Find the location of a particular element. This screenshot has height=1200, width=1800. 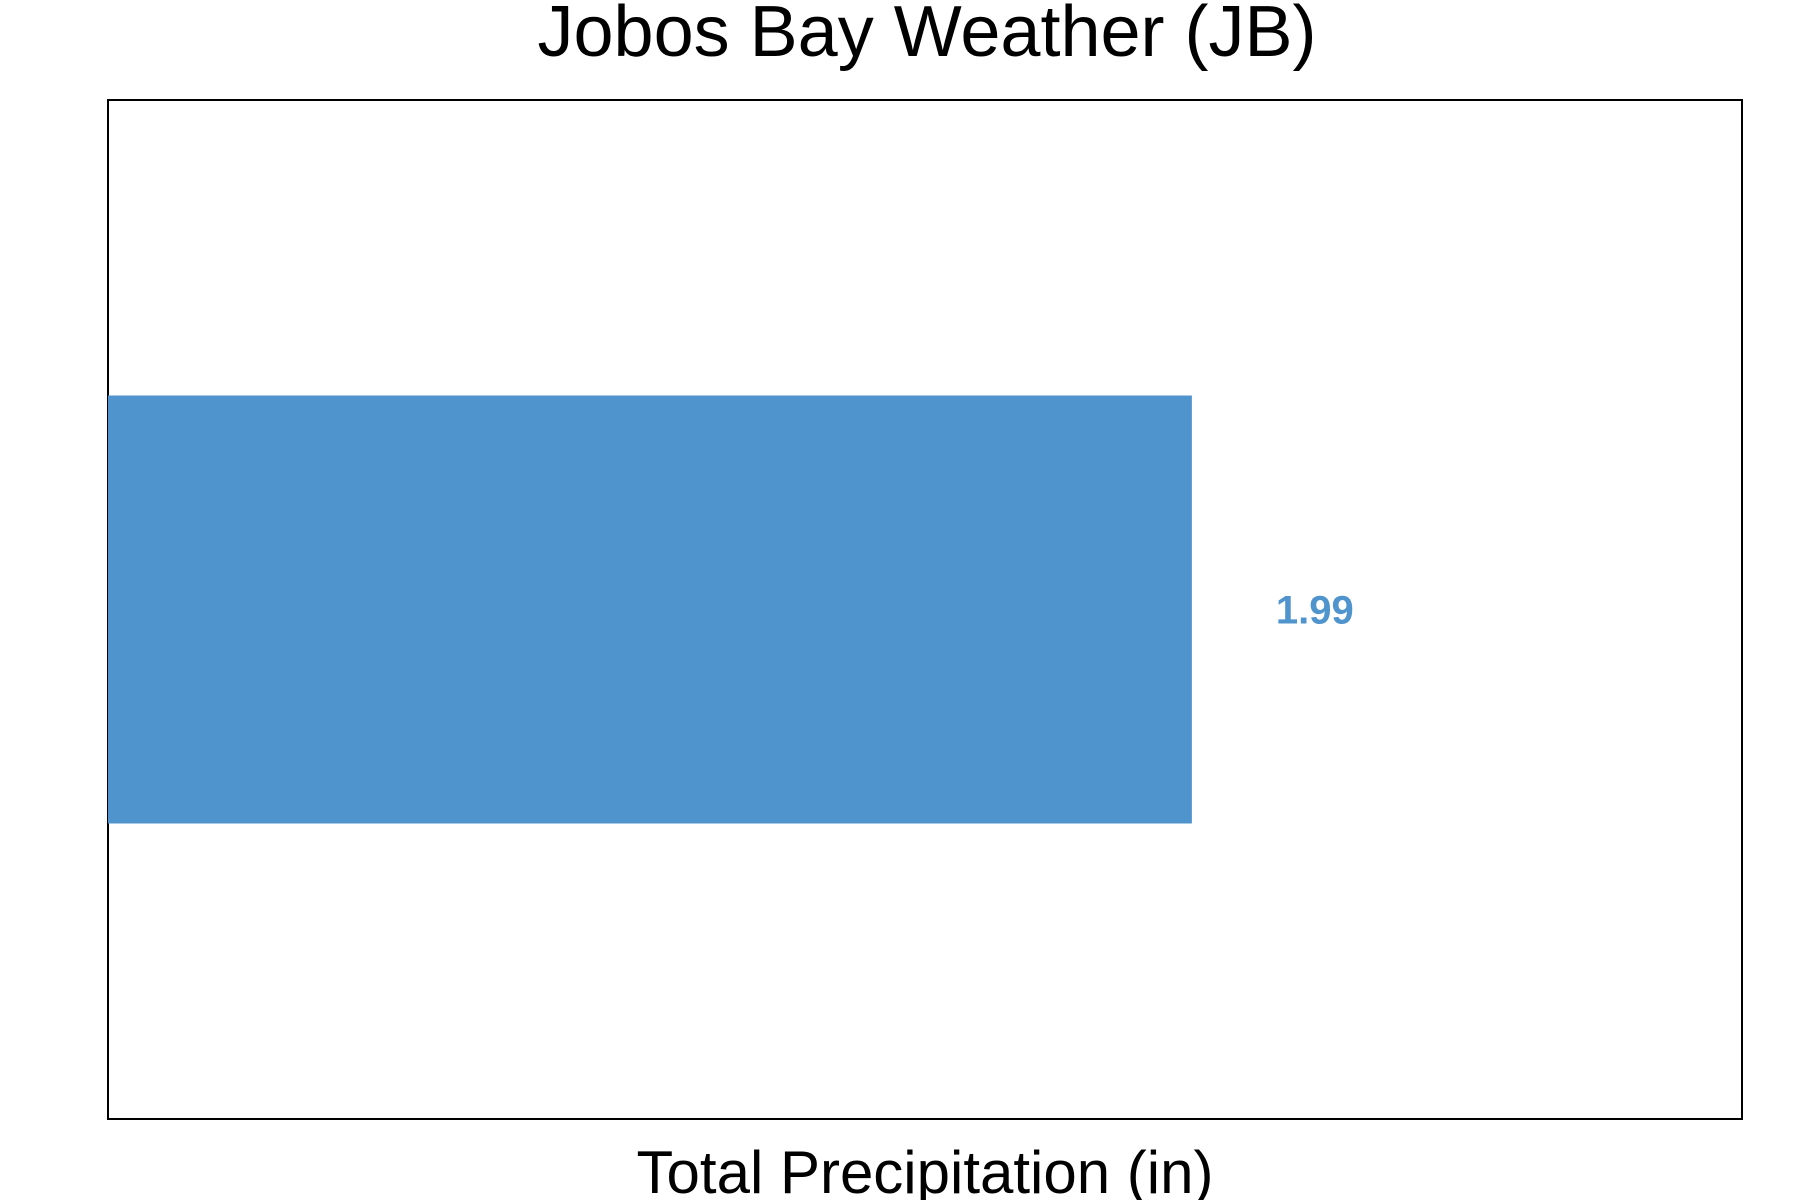

bar-value-label: 1.99 is located at coordinates (1315, 611).